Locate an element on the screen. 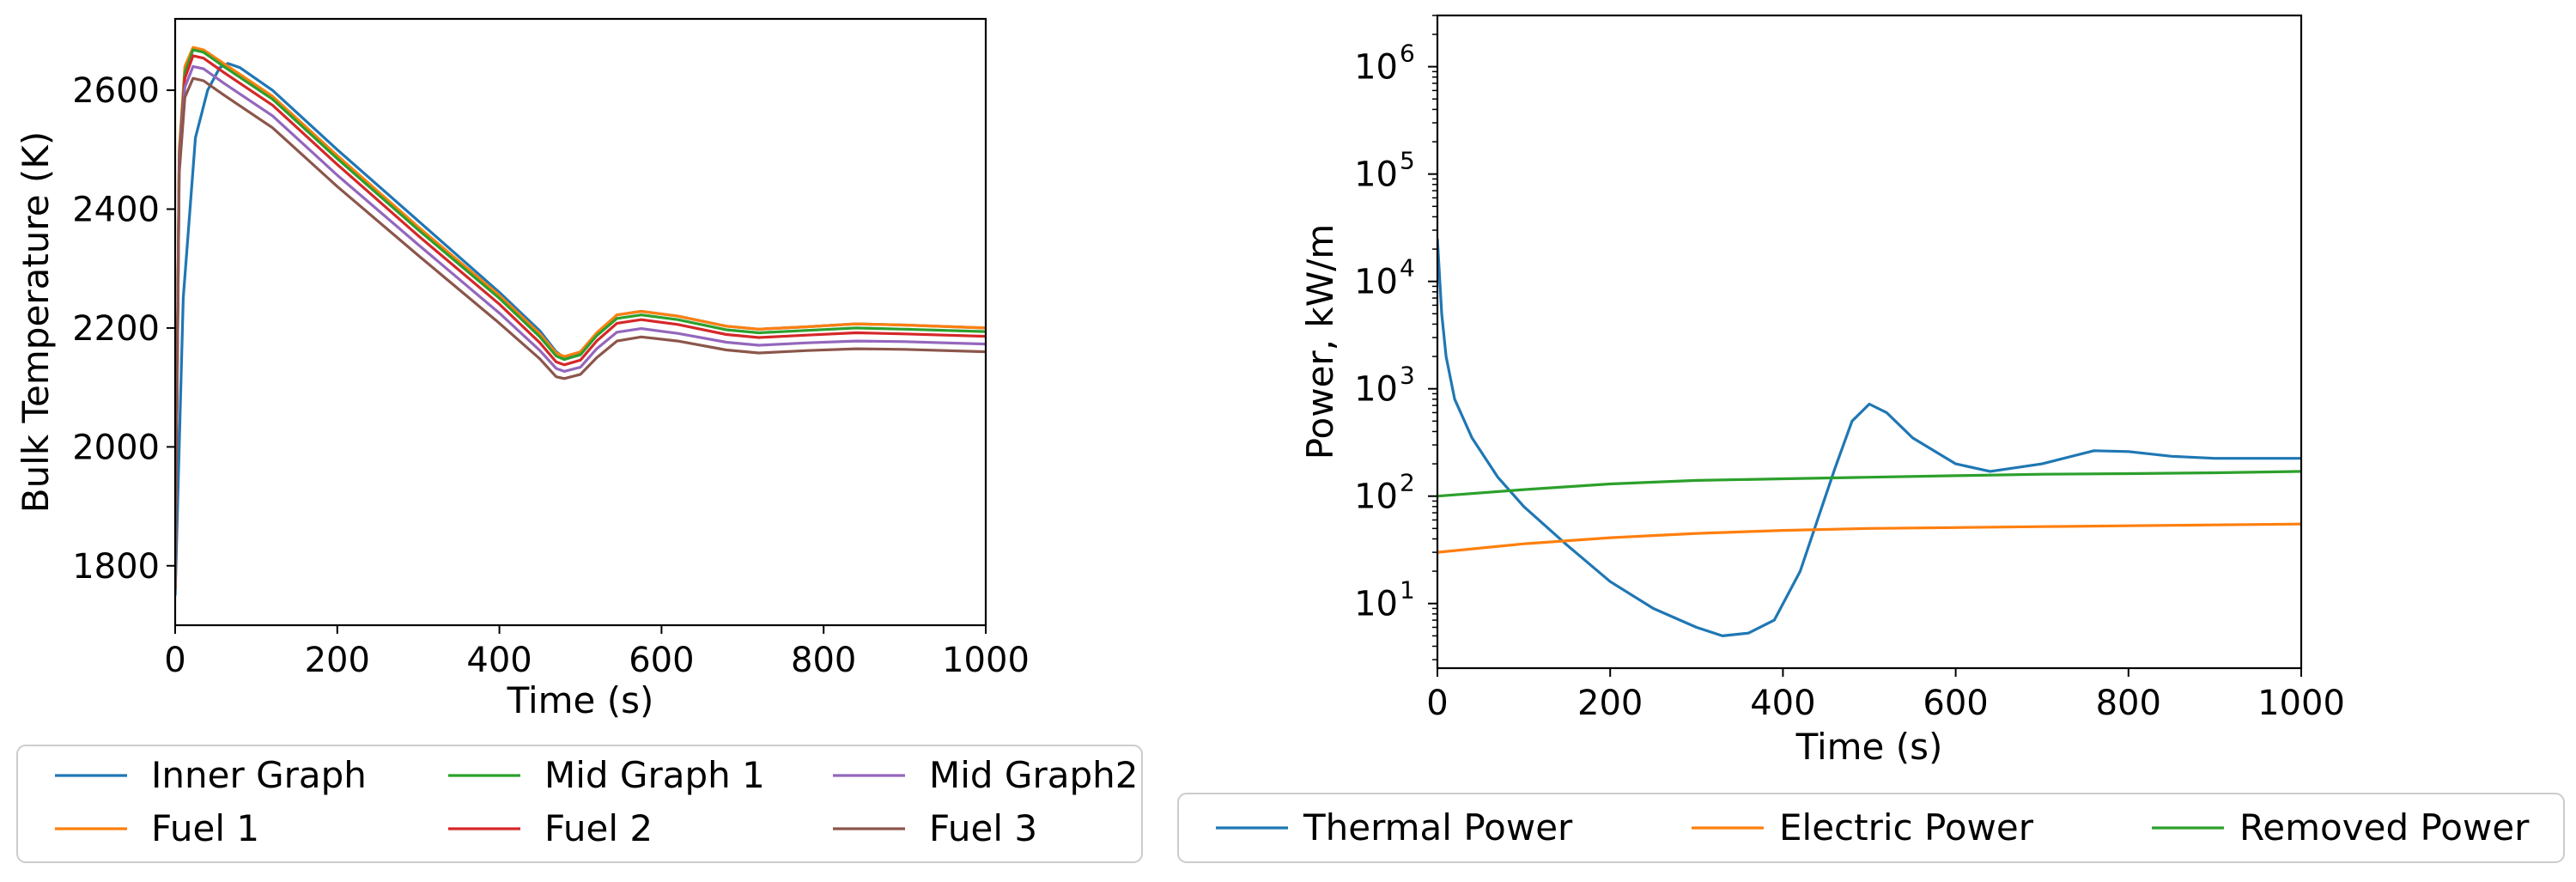  right-legend-frame is located at coordinates (1871, 828).